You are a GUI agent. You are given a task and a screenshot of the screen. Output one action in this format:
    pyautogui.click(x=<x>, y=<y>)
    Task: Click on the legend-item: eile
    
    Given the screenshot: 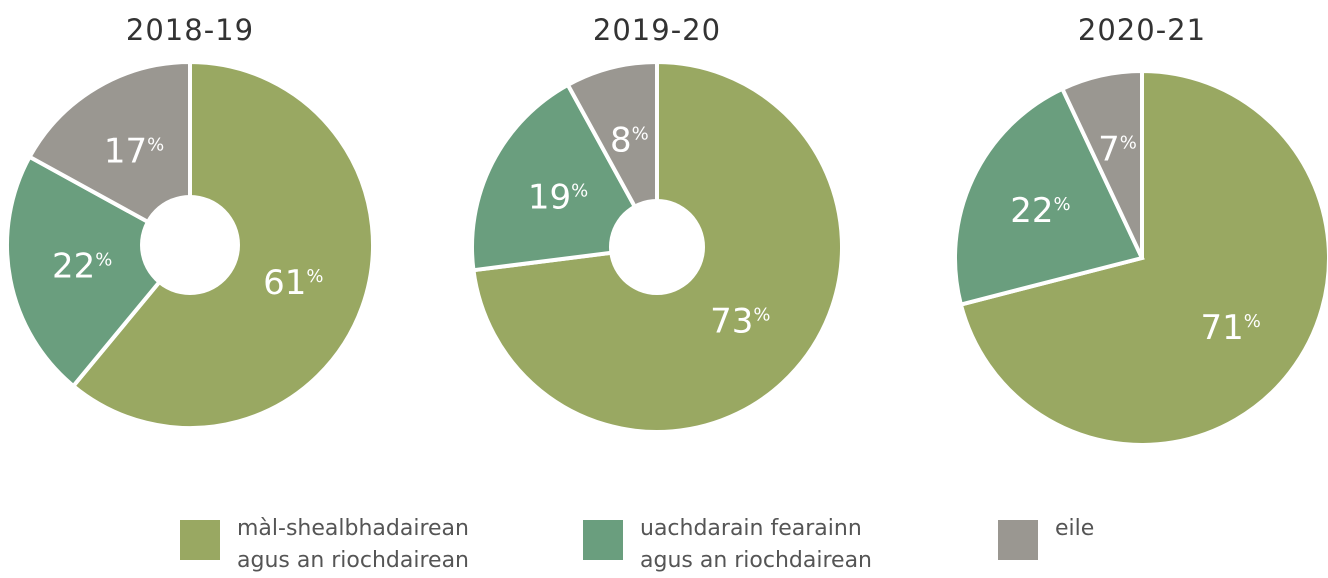 What is the action you would take?
    pyautogui.click(x=1156, y=538)
    